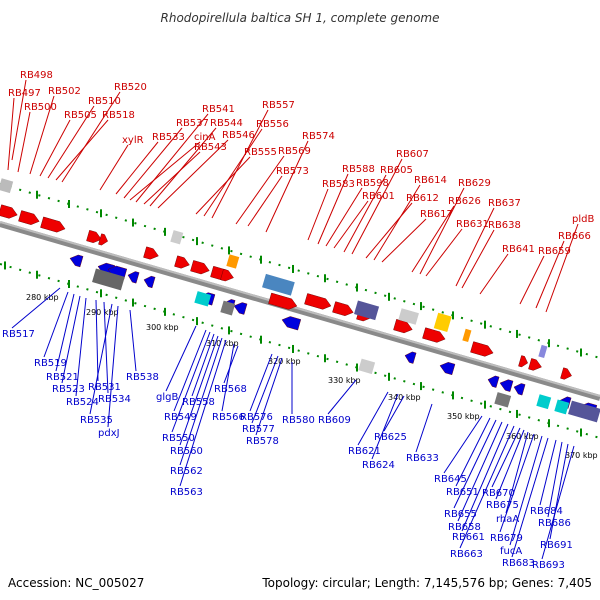  I want to click on plus-gene-label: RB666, so click(574, 236).